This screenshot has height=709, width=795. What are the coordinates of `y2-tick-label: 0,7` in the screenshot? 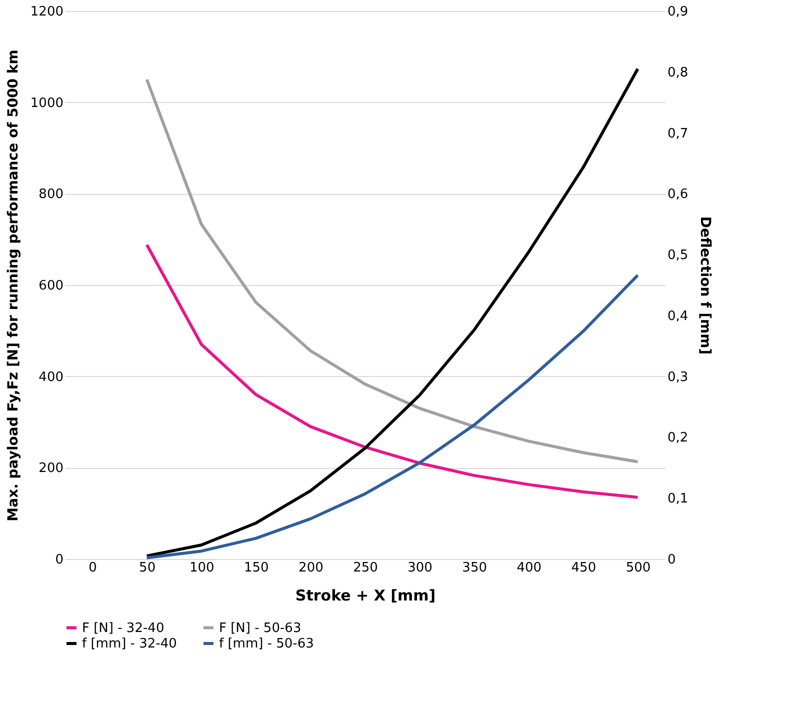 It's located at (678, 134).